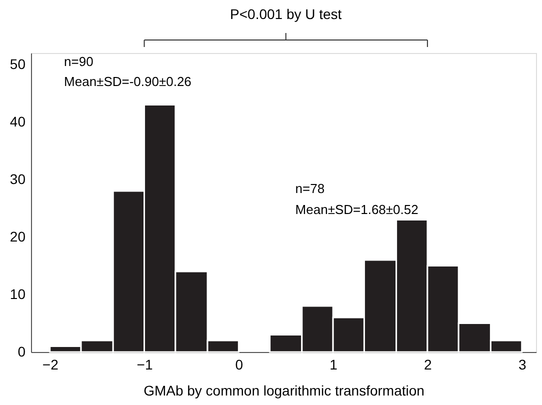 Image resolution: width=542 pixels, height=405 pixels. I want to click on y-tick-label: 20, so click(18, 236).